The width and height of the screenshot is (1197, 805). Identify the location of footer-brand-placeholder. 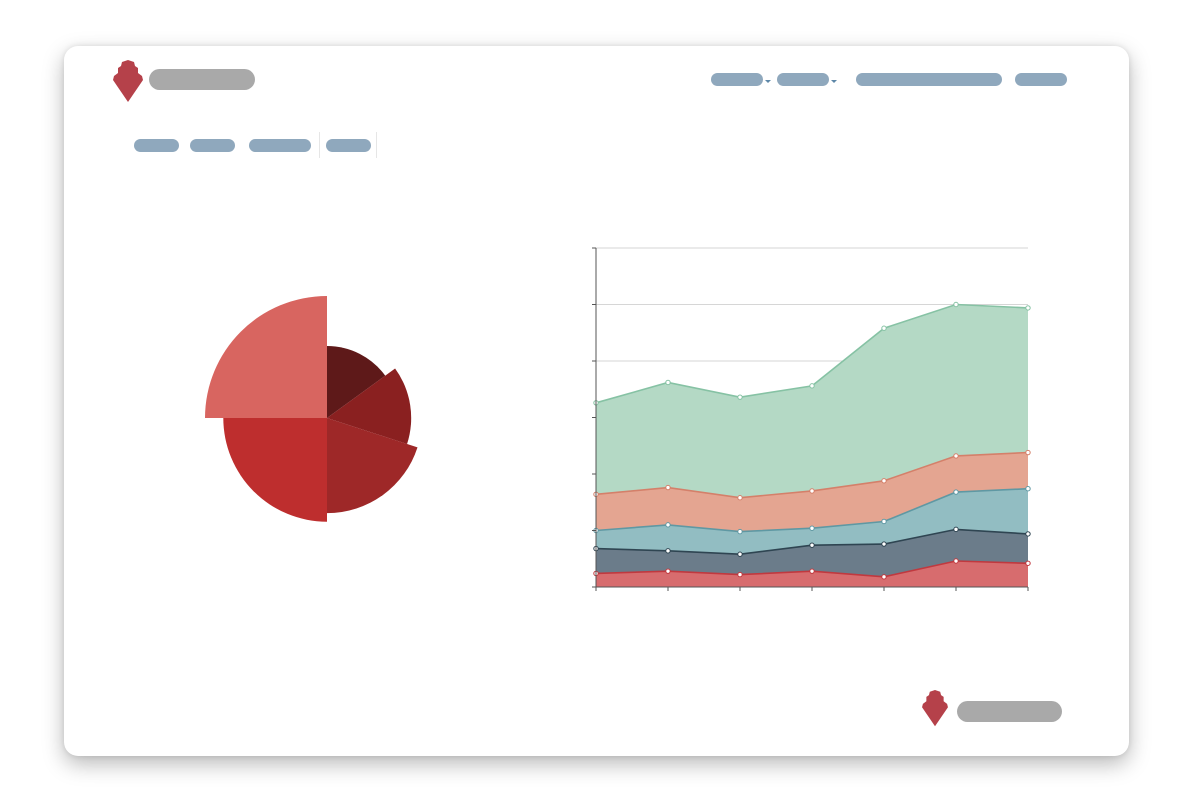
(1009, 711).